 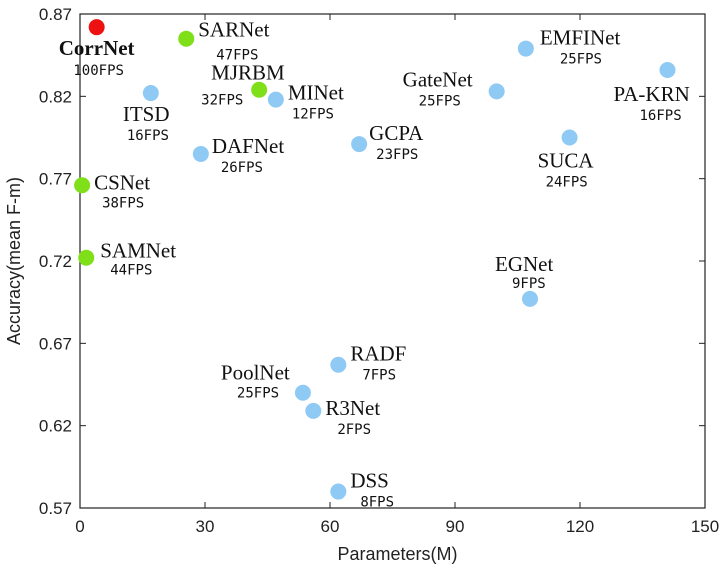 I want to click on fps-egnet: 9FPS, so click(x=529, y=284).